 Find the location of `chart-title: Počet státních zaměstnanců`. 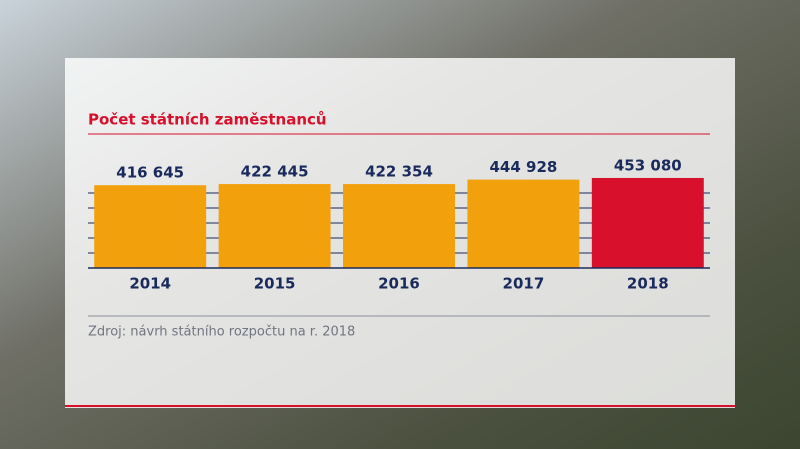

chart-title: Počet státních zaměstnanců is located at coordinates (207, 120).